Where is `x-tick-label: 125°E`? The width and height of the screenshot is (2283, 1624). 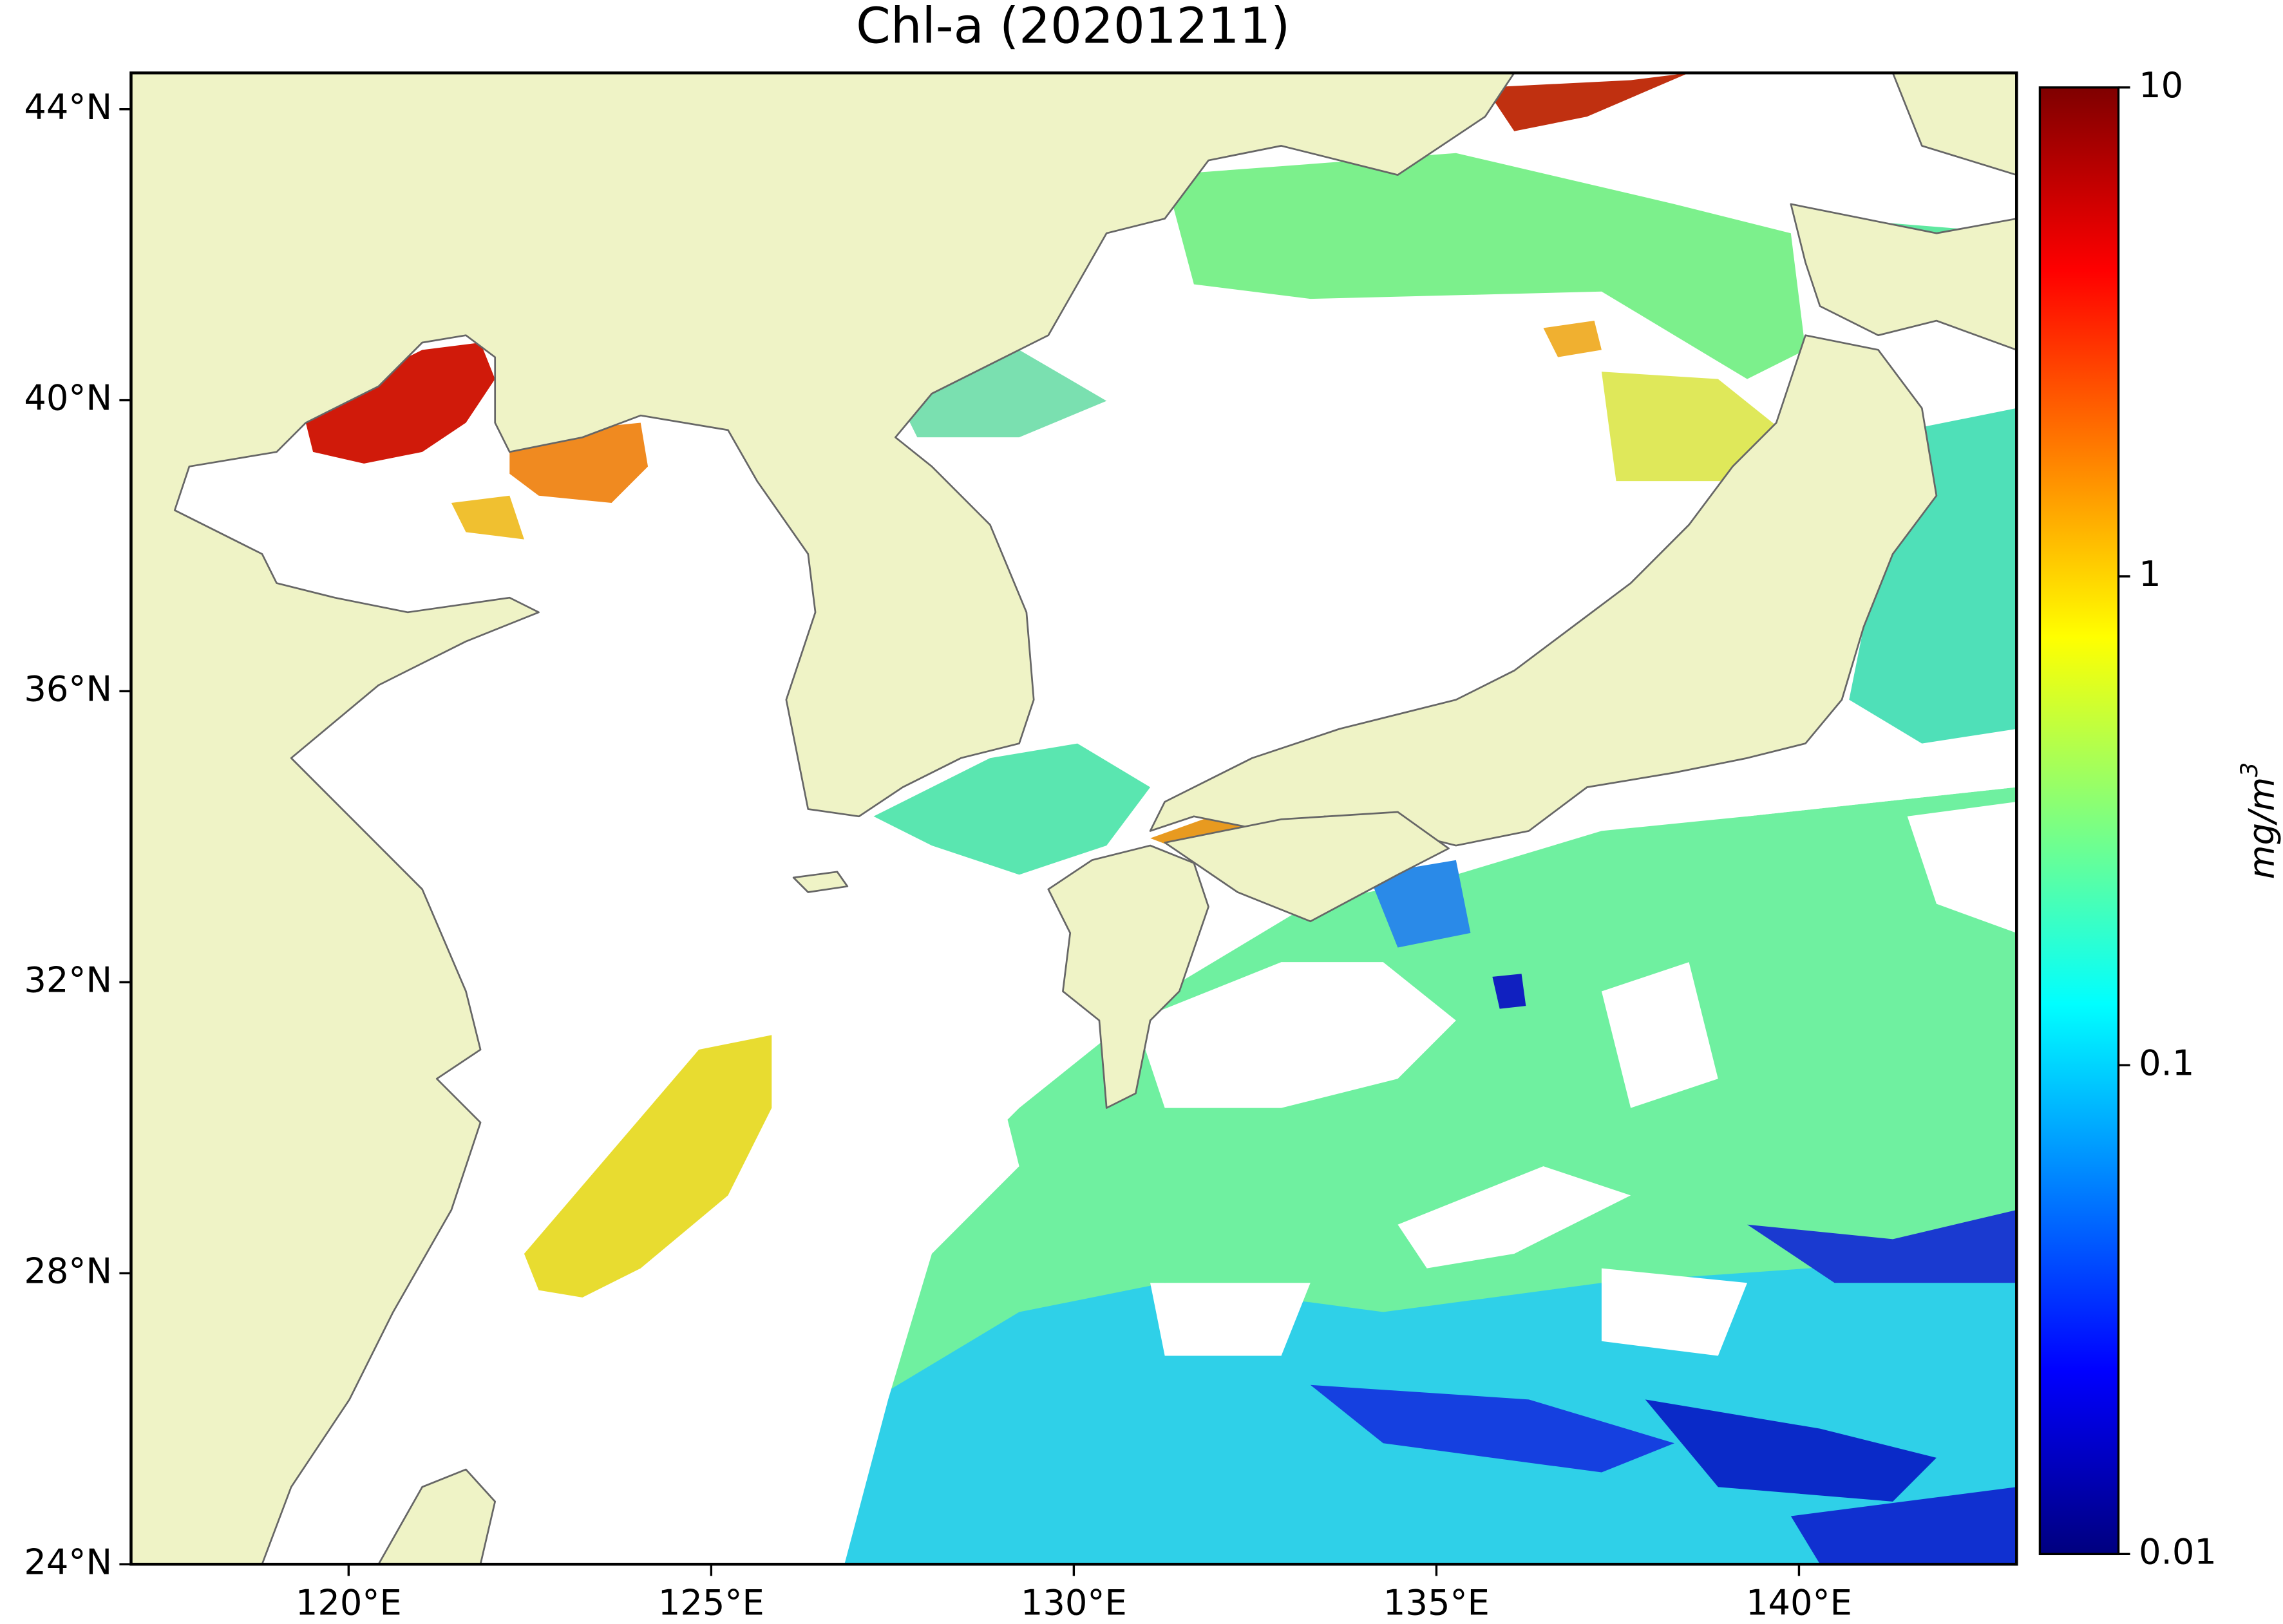 x-tick-label: 125°E is located at coordinates (711, 1603).